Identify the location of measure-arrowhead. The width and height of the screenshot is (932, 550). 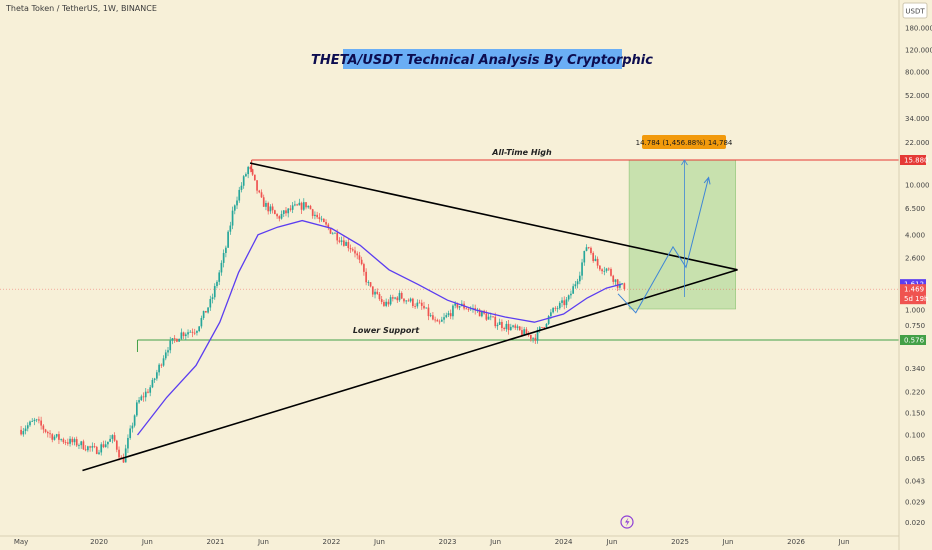
(684, 162).